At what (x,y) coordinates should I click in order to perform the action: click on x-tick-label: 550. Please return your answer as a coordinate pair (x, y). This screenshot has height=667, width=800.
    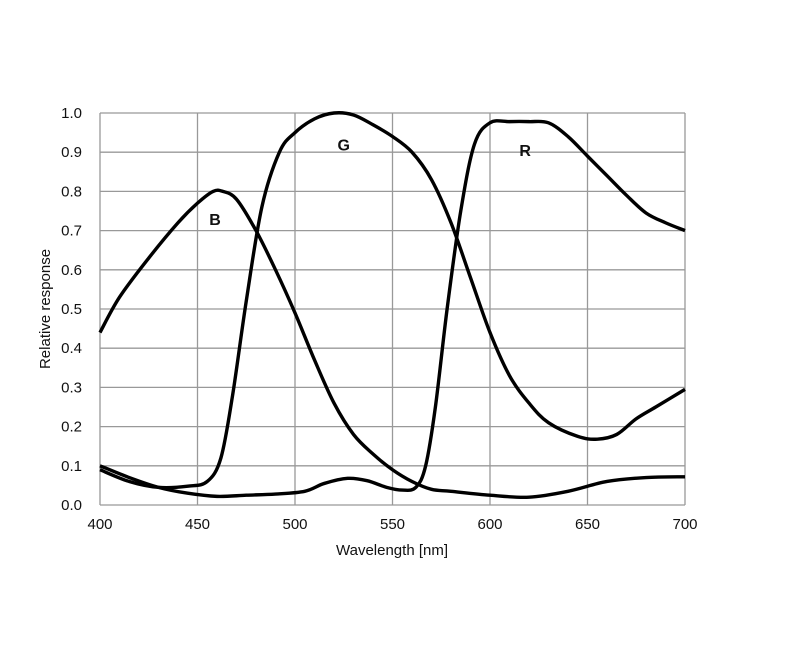
    Looking at the image, I should click on (392, 524).